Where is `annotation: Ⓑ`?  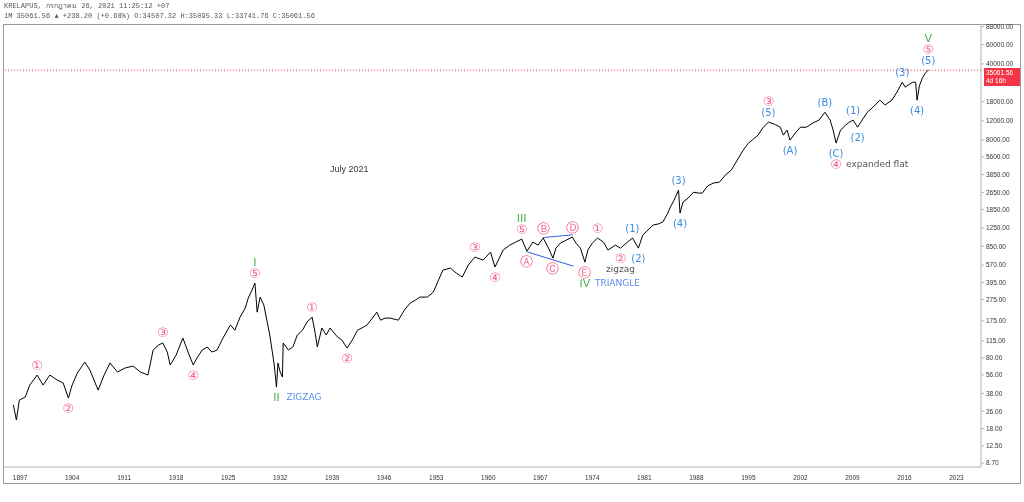
annotation: Ⓑ is located at coordinates (543, 228).